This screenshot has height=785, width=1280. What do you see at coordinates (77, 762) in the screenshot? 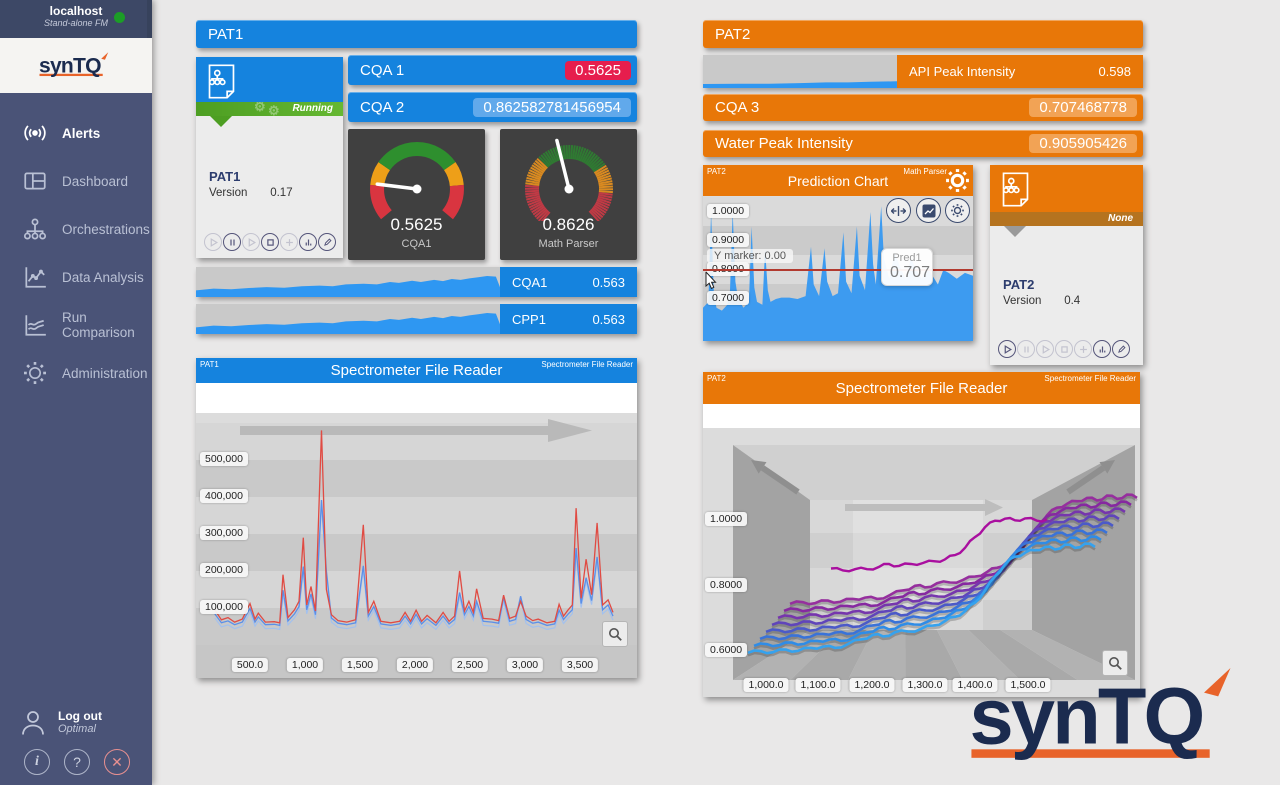
I see `help-button: ?` at bounding box center [77, 762].